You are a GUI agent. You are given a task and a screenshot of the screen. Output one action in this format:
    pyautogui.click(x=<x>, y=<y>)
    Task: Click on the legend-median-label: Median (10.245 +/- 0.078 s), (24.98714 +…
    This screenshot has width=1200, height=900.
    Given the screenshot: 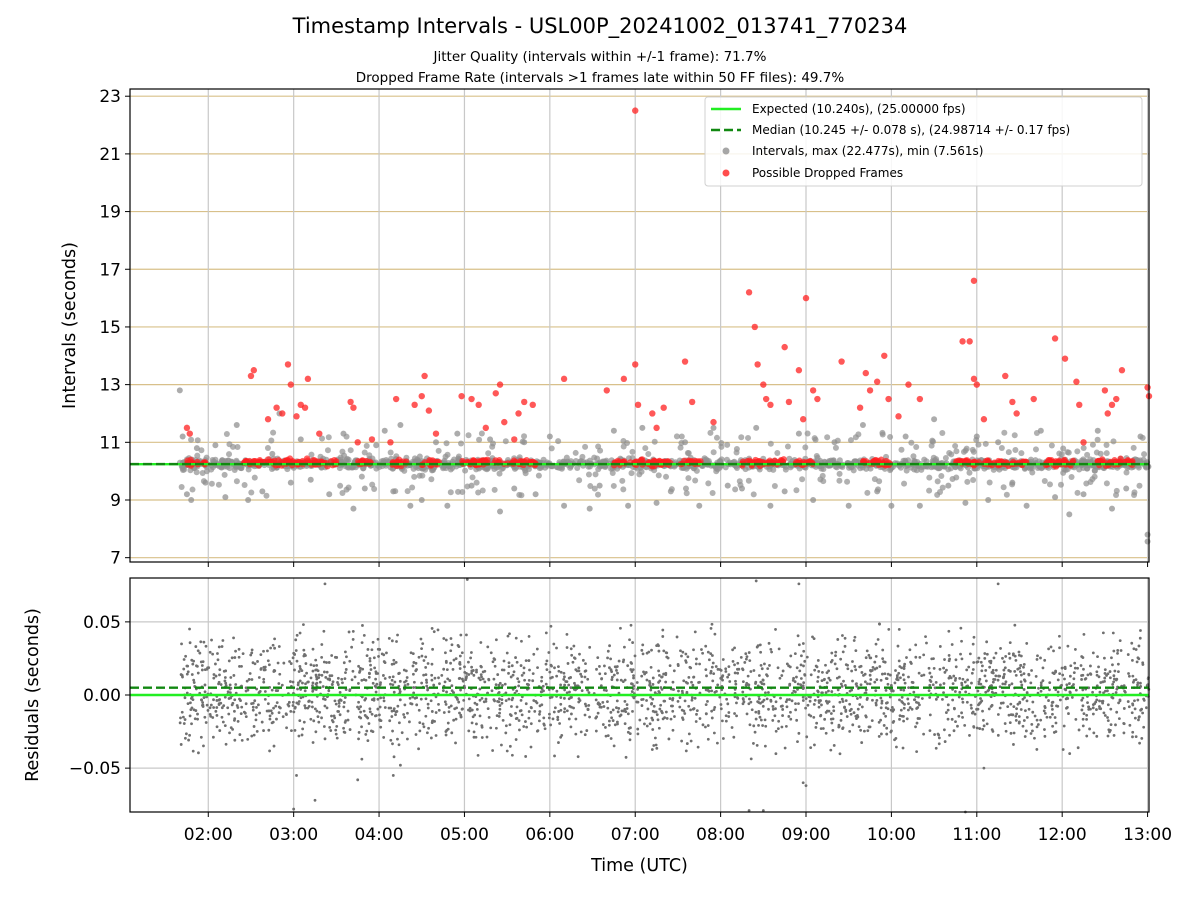 What is the action you would take?
    pyautogui.click(x=911, y=130)
    